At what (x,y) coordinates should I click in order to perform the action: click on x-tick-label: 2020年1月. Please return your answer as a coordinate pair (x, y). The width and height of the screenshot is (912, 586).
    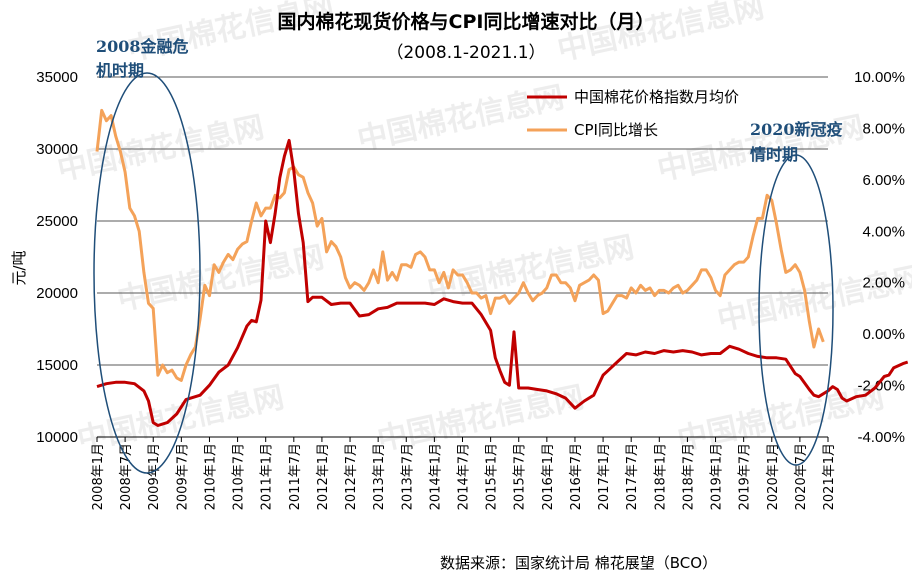
    Looking at the image, I should click on (773, 476).